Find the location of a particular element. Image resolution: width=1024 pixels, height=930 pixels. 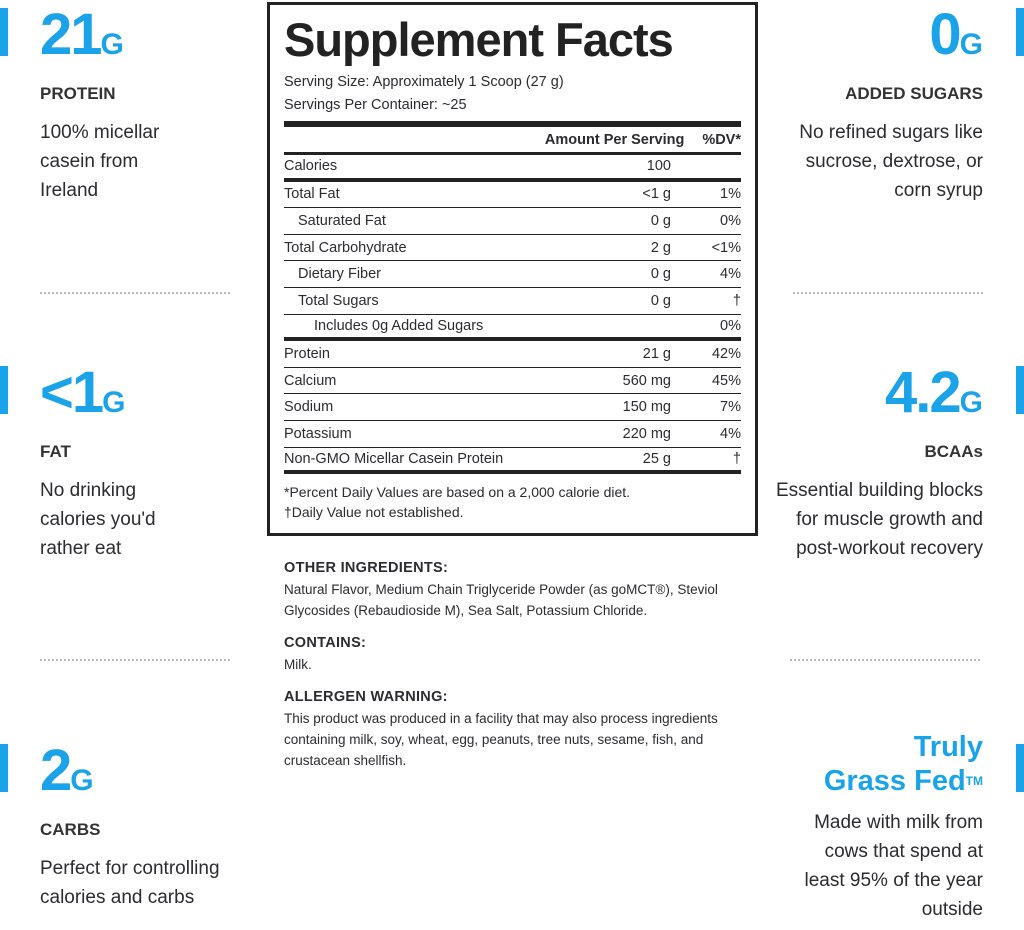

nutrient-amount: 2 g is located at coordinates (660, 247).